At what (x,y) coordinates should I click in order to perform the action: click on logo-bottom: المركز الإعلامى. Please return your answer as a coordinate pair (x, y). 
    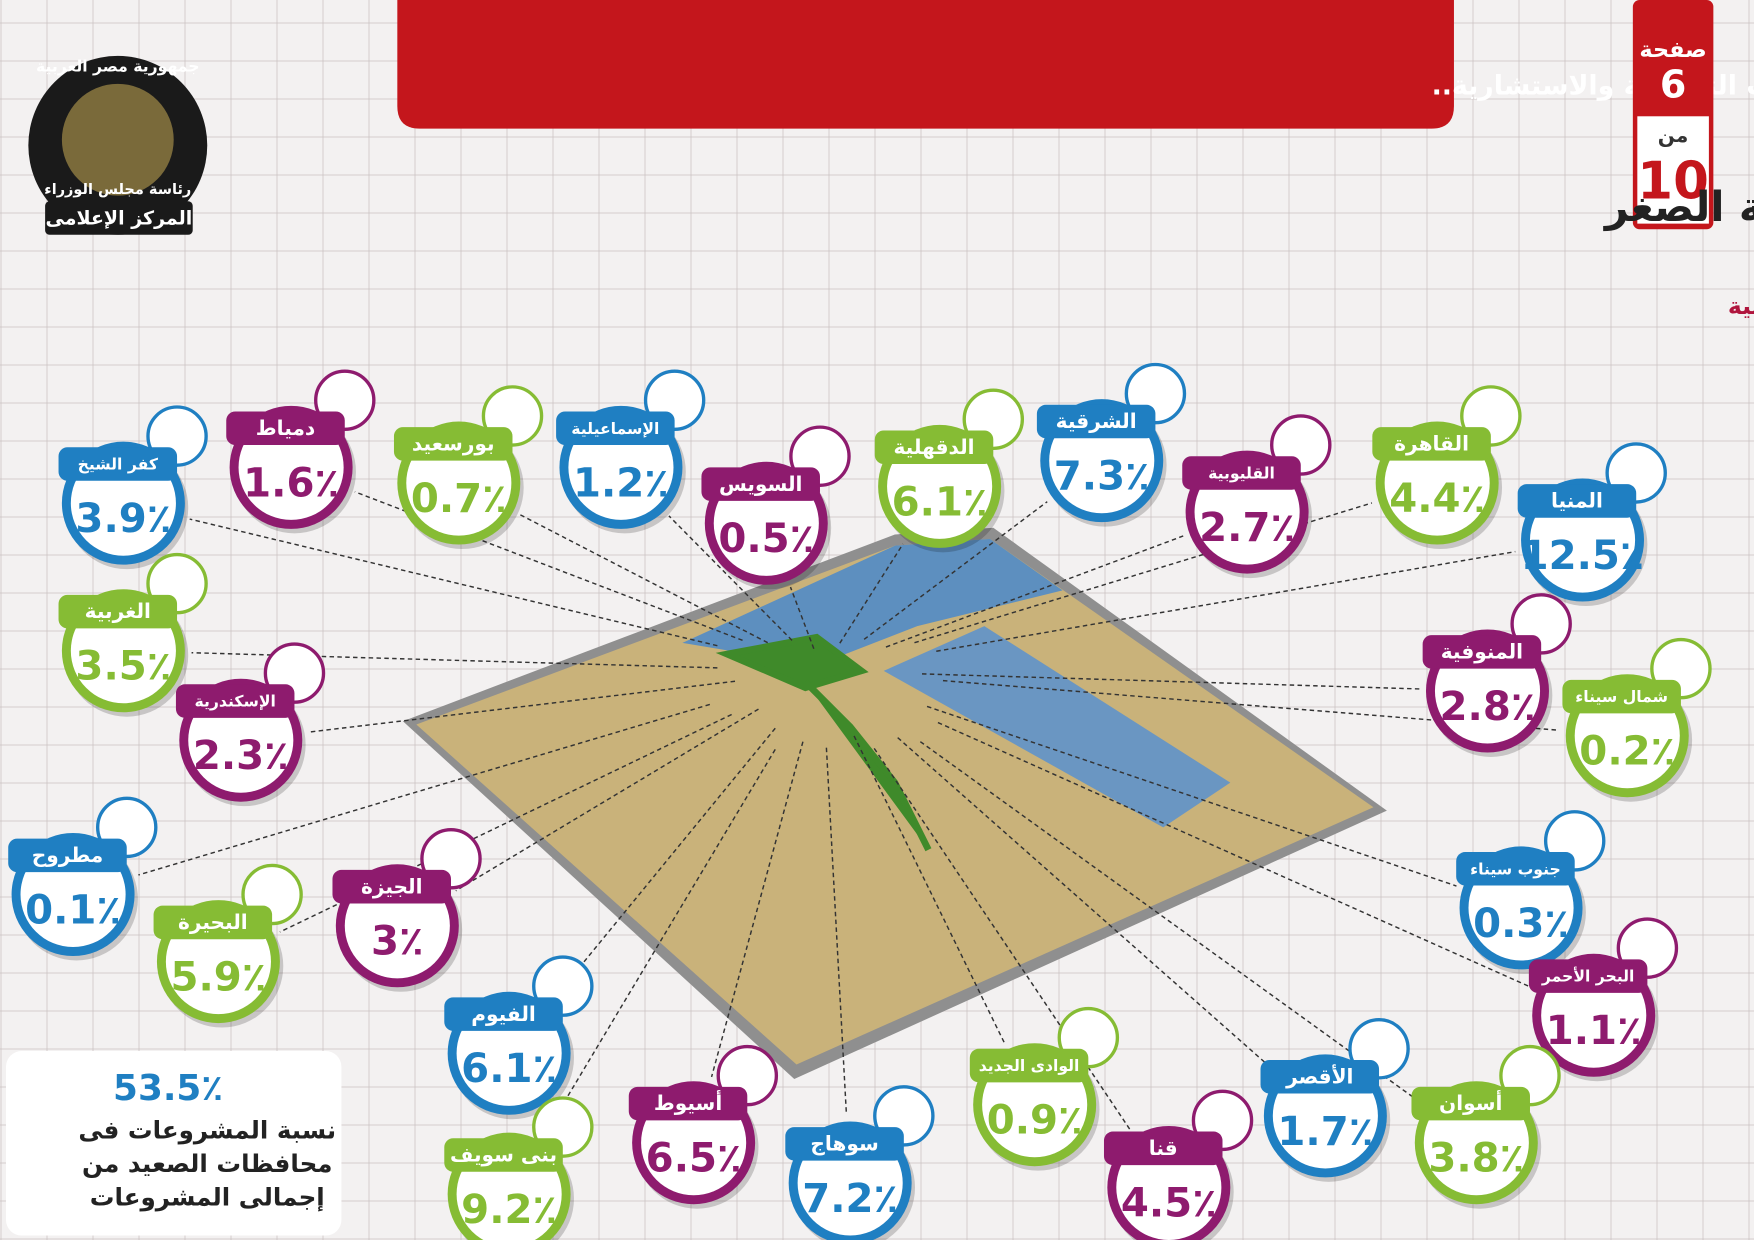
    Looking at the image, I should click on (119, 219).